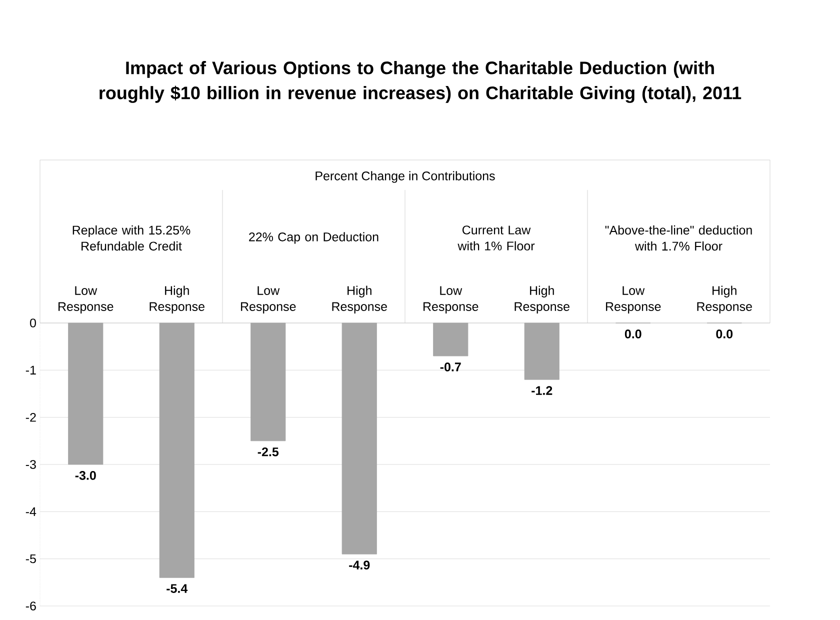  I want to click on chart-title: Impact of Various Options to Change the Charitable Deduction (with roughly $10 billion in revenue increases) on Charitable Giving (total), 2011, so click(421, 82).